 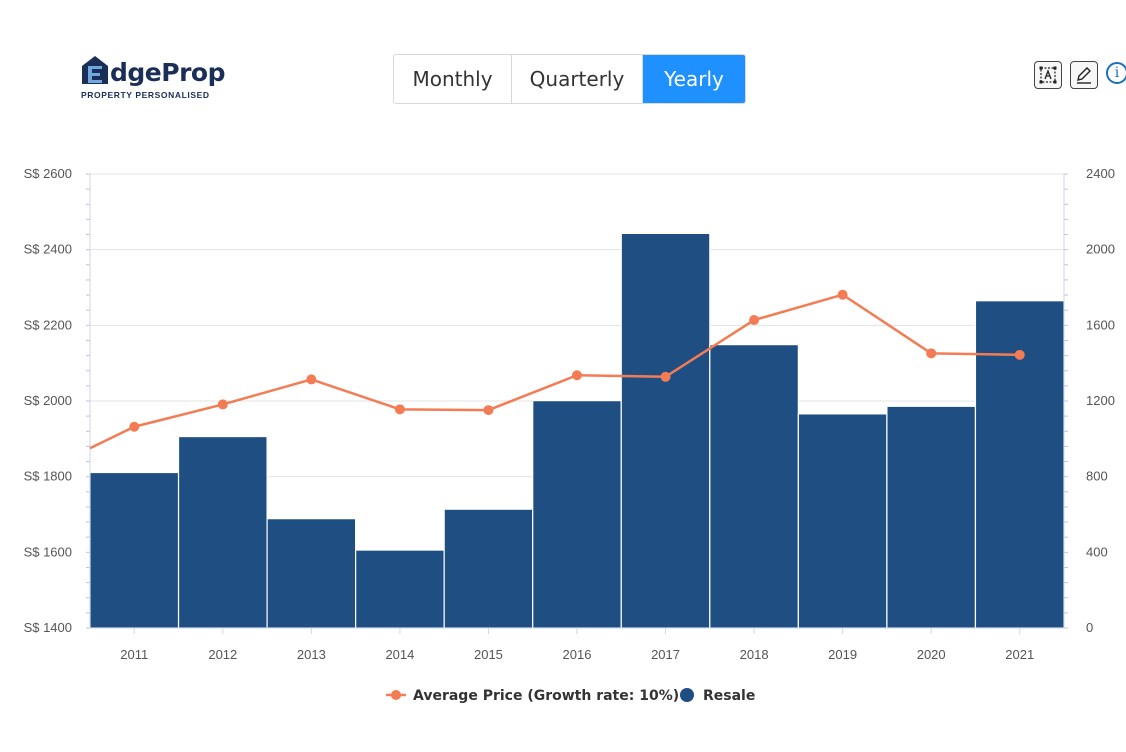 I want to click on legend-average-price-label: Average Price (Growth rate: 10%), so click(x=546, y=696).